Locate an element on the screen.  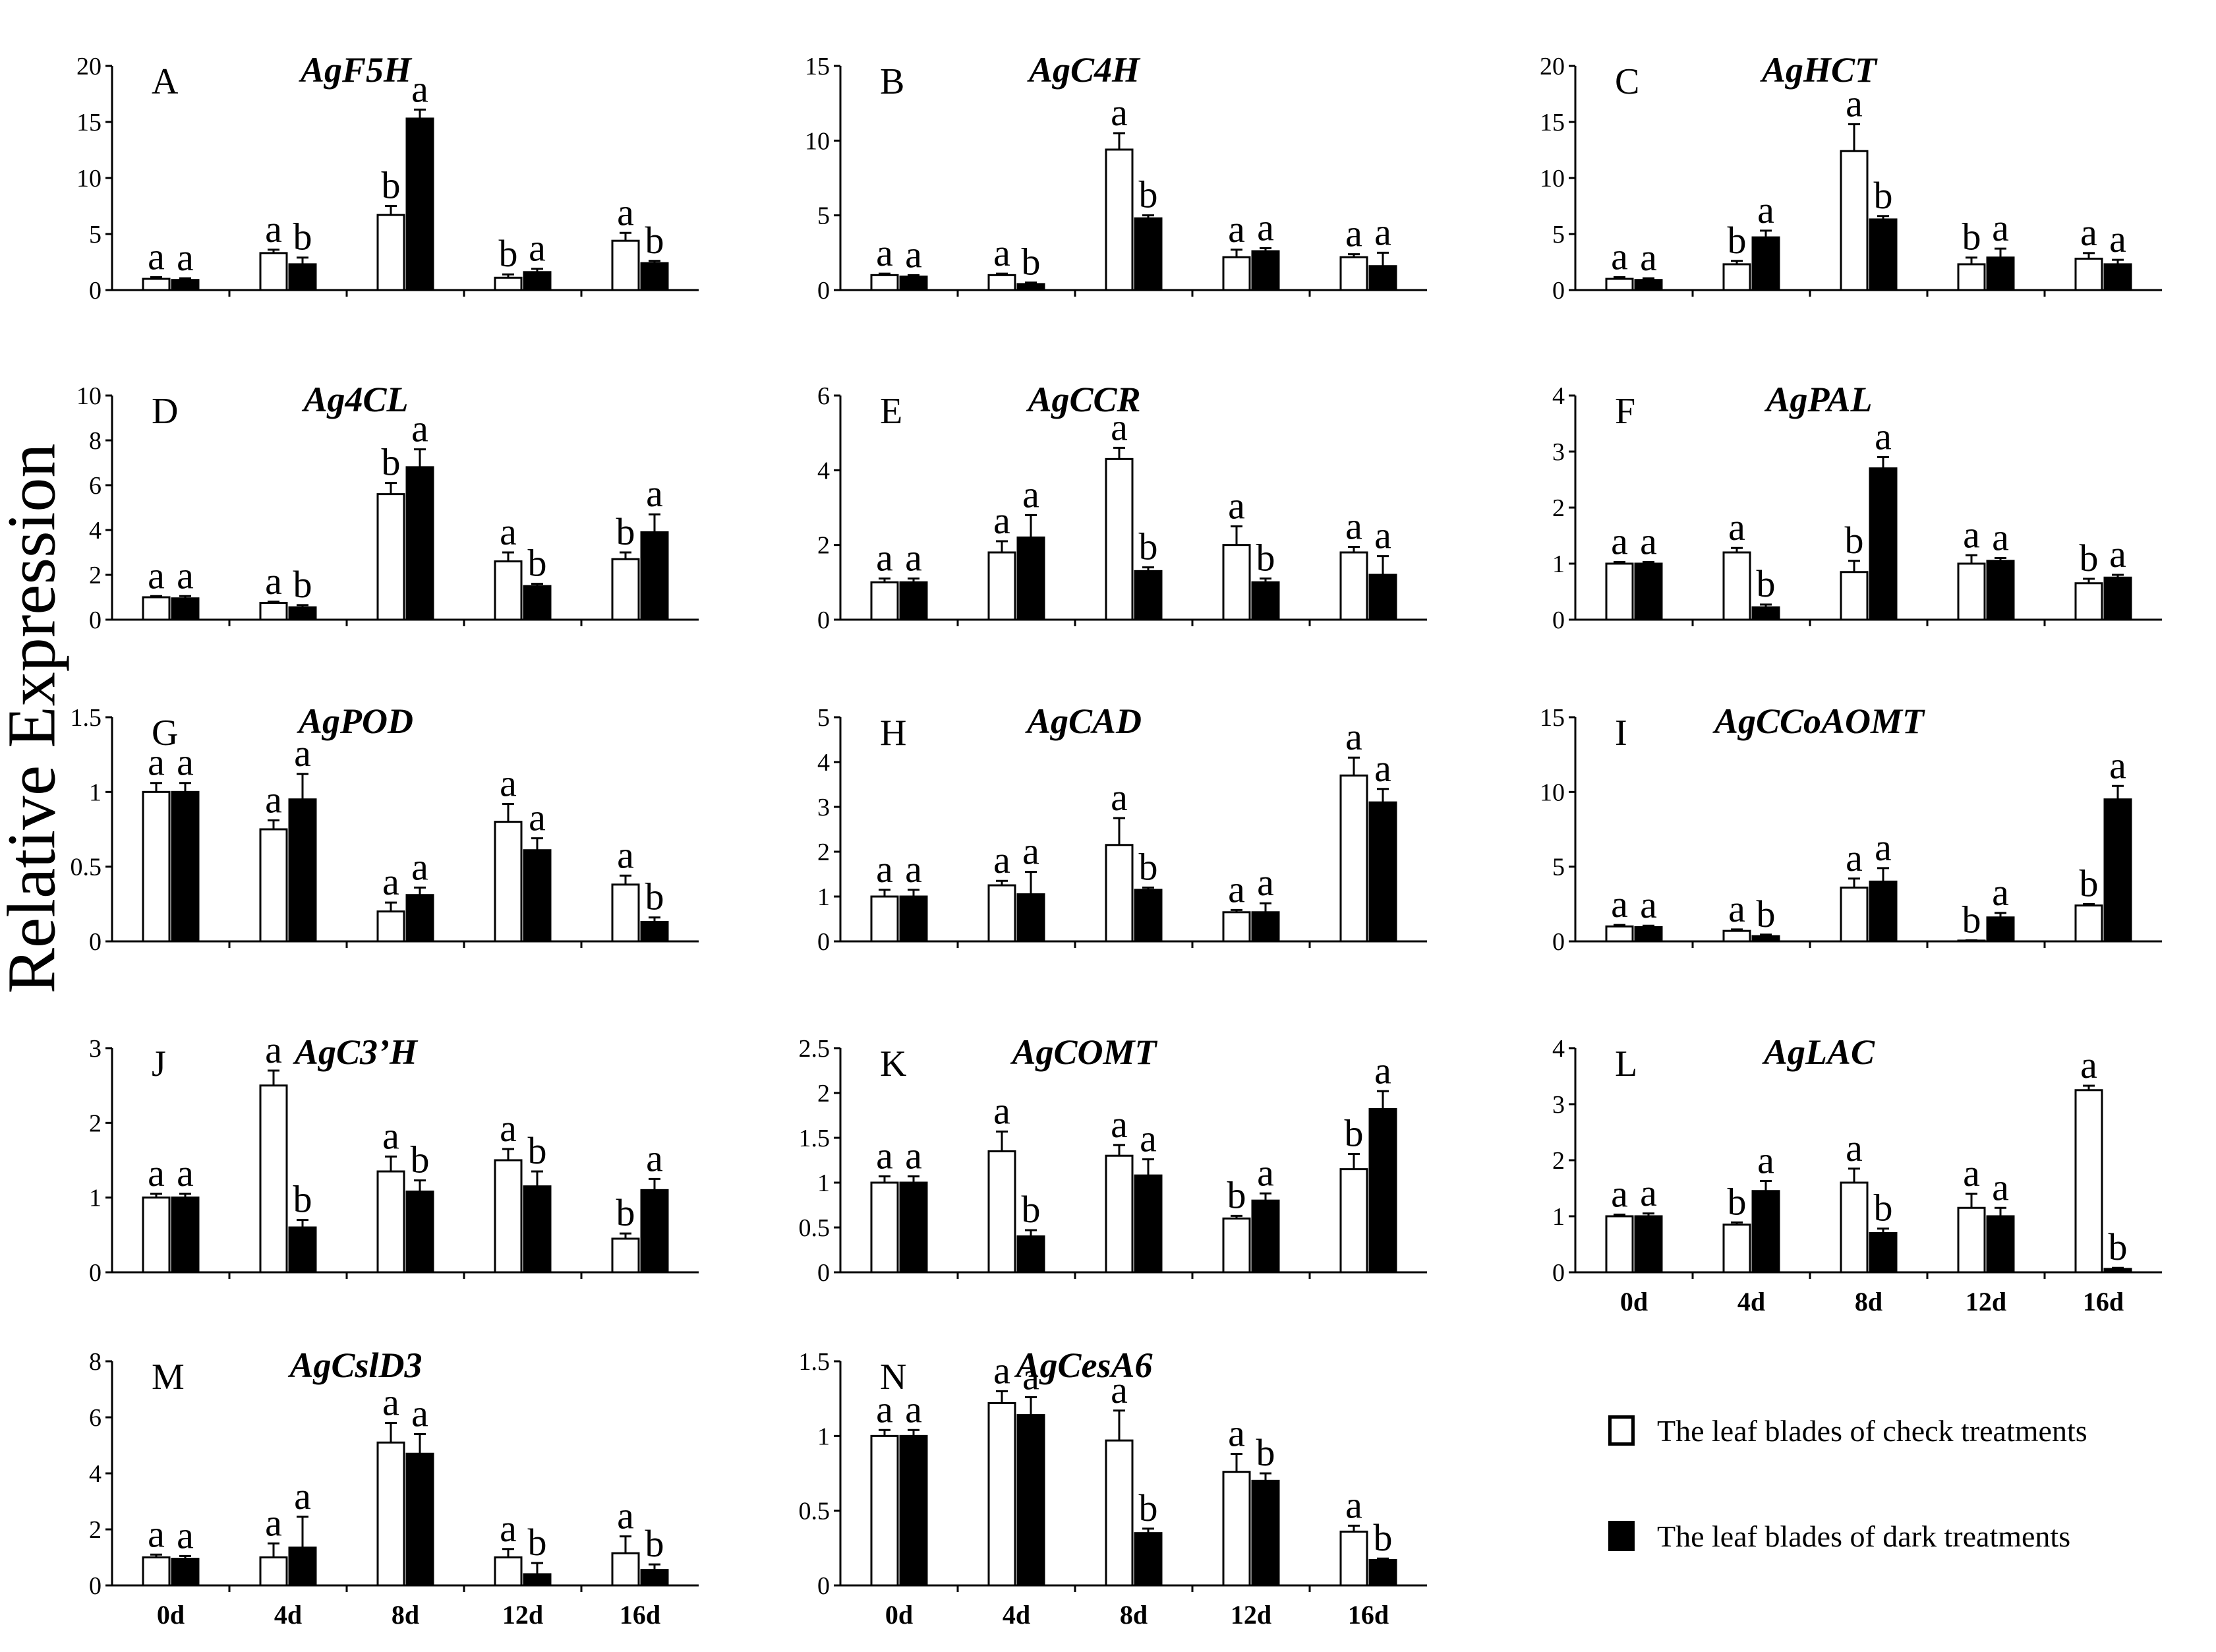
panel-title: AgCCR is located at coordinates (1083, 399).